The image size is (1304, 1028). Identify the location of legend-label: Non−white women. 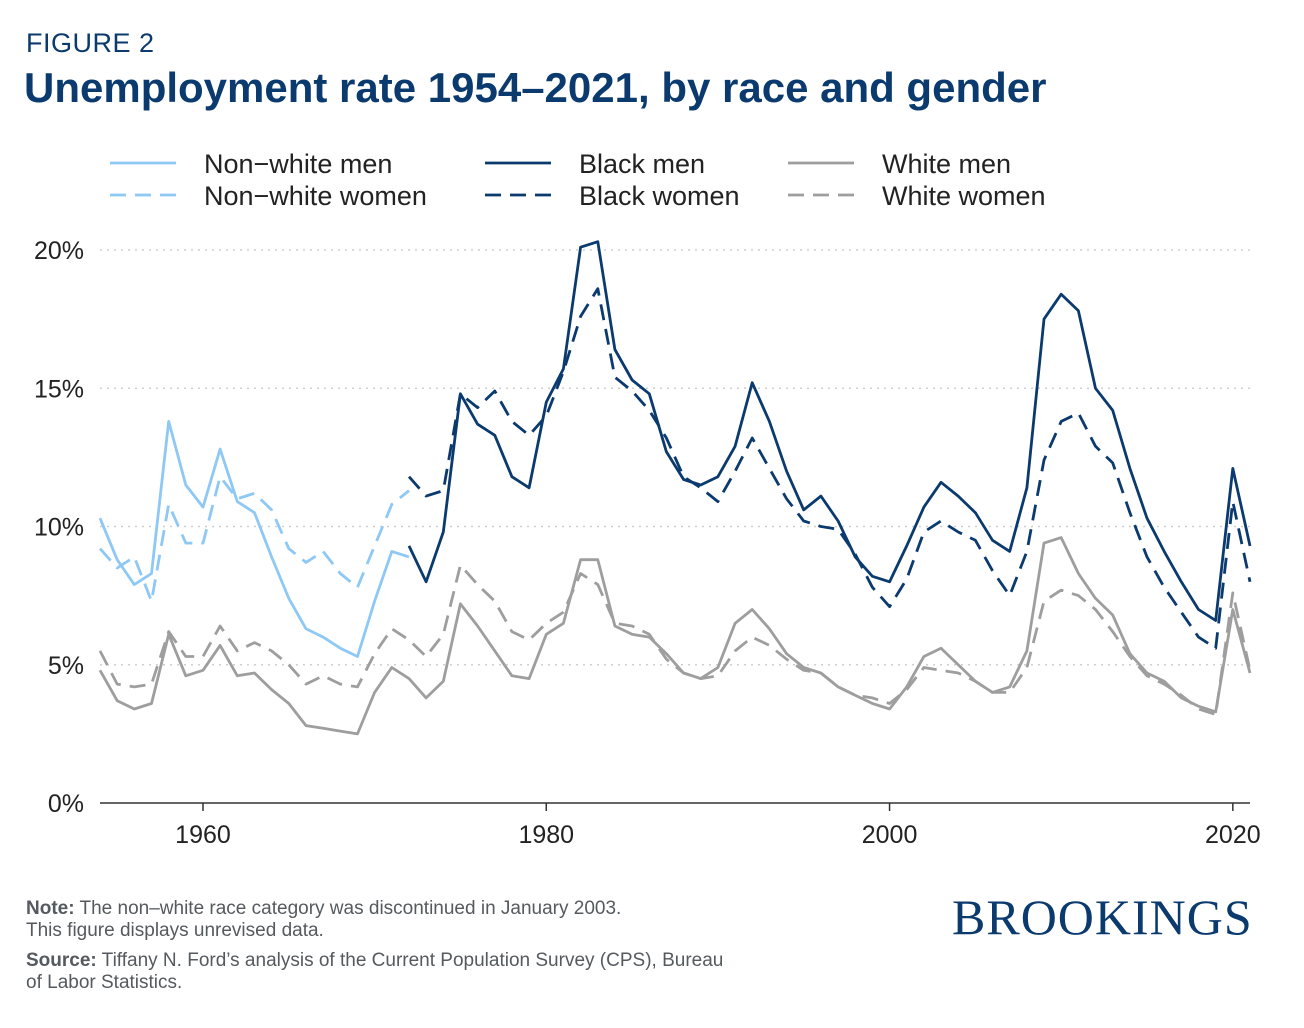
(315, 196).